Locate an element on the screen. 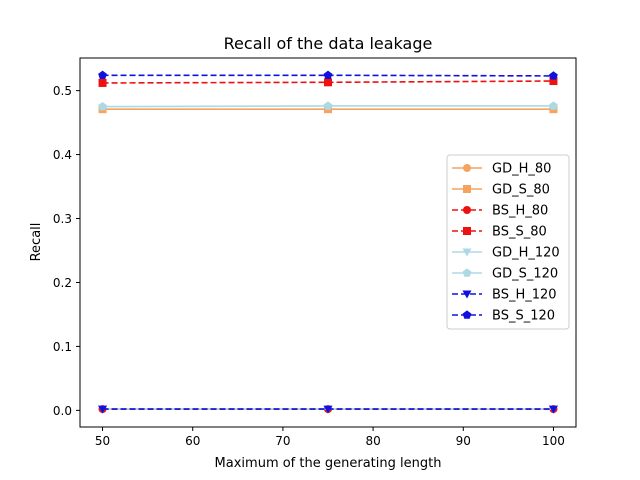  legend-entry: GD_S_80 is located at coordinates (501, 190).